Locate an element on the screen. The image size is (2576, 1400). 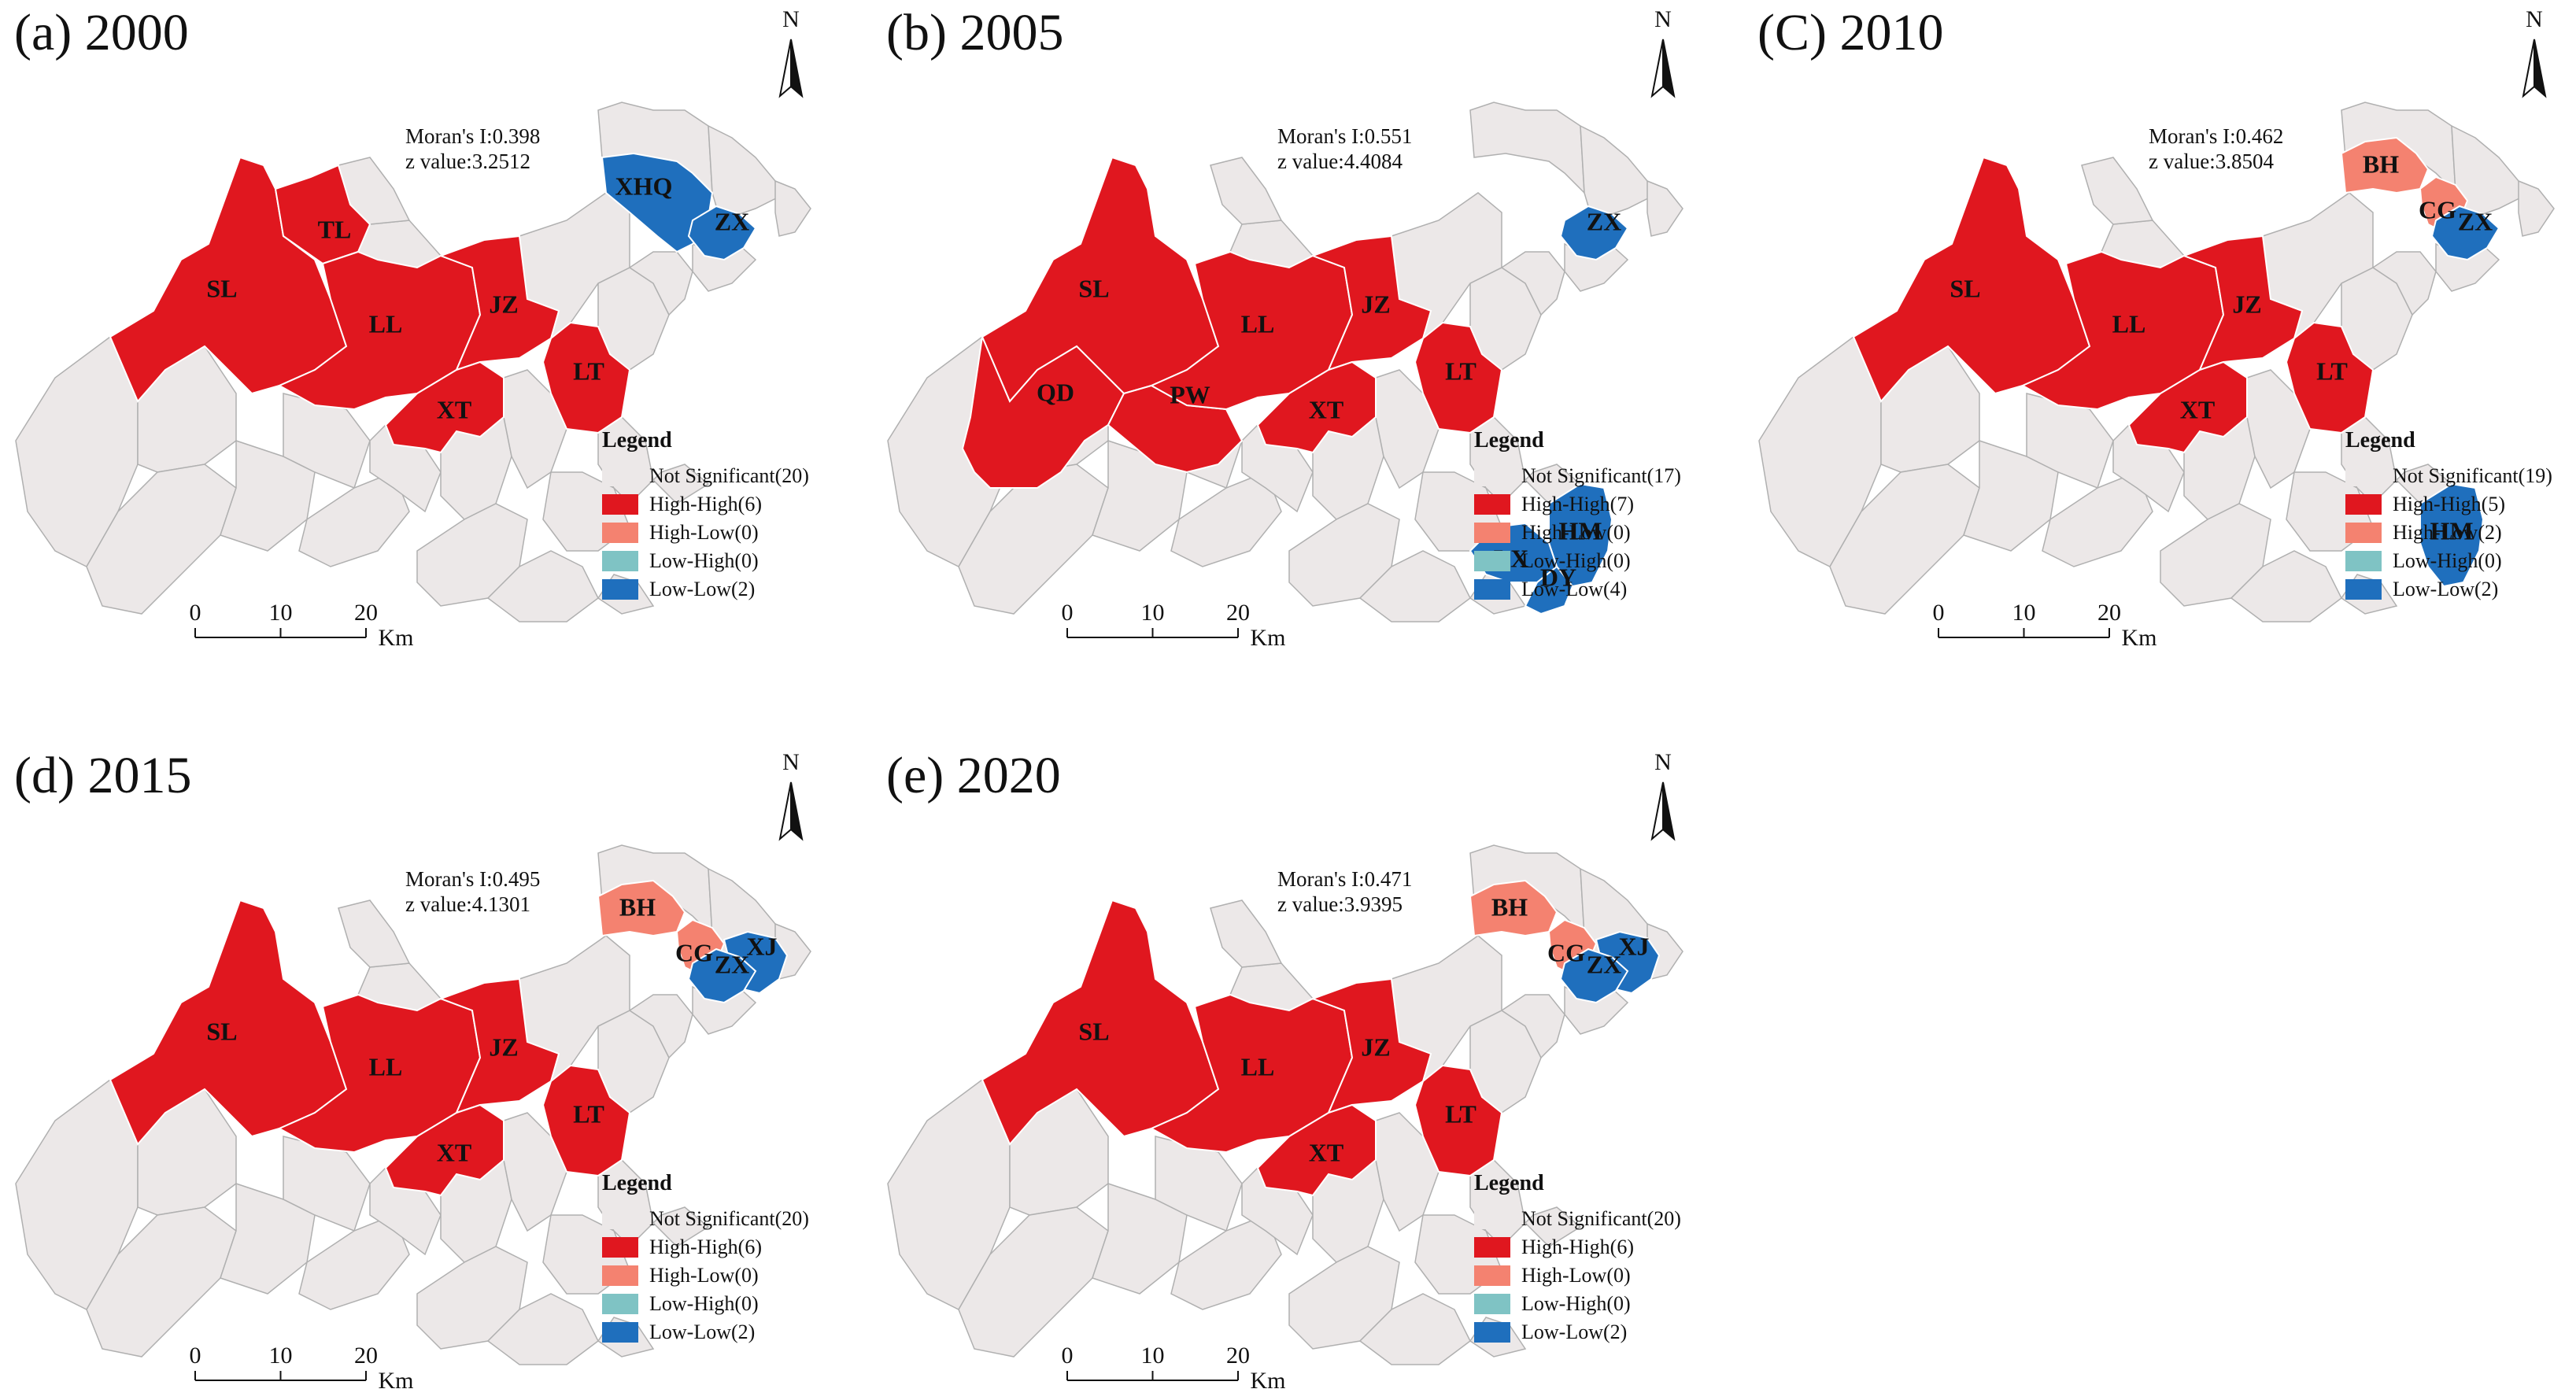
morans-i-value: Moran's I:0.462 is located at coordinates (2216, 136).